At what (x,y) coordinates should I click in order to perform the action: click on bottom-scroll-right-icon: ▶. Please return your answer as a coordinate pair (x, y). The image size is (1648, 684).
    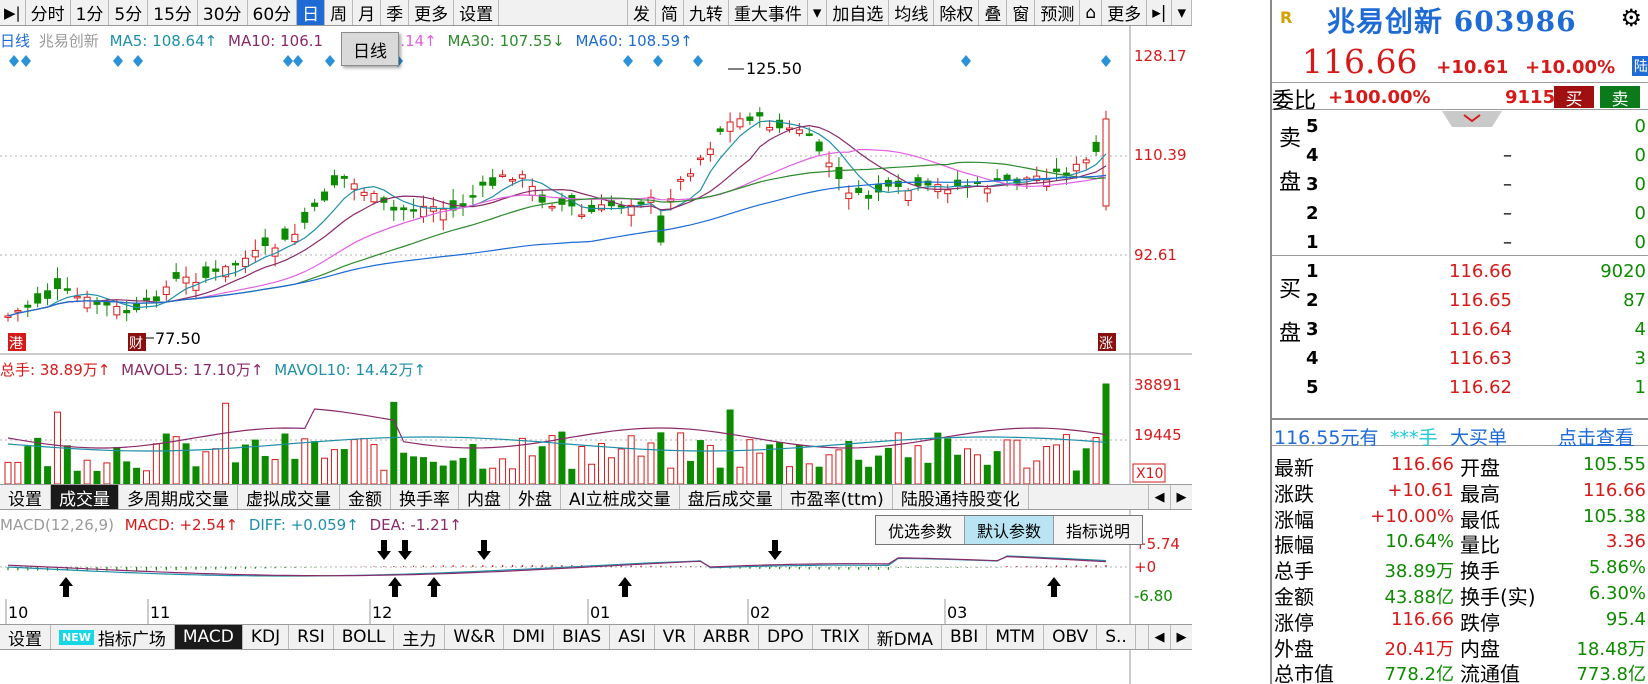
    Looking at the image, I should click on (1181, 637).